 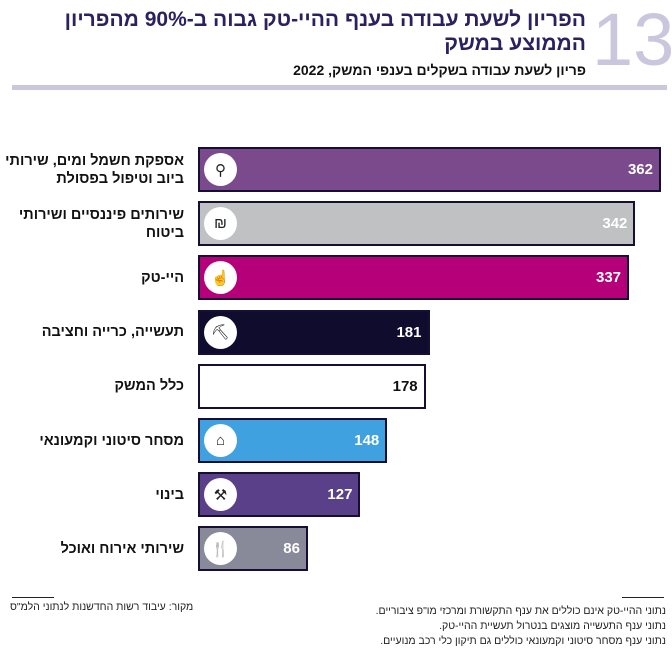 I want to click on value-label: 86, so click(x=291, y=549).